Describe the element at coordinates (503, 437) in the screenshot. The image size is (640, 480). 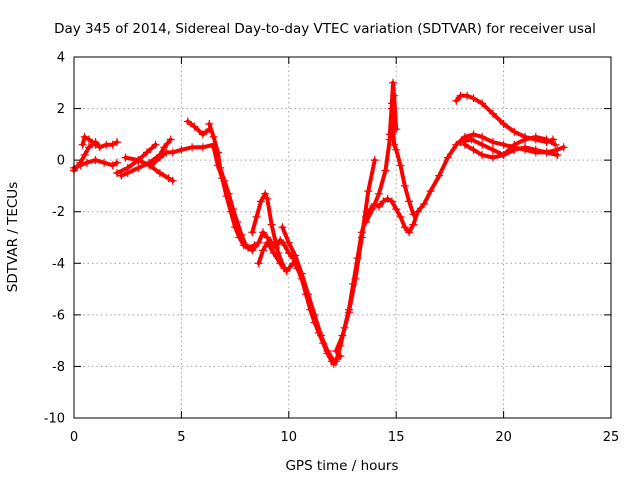
I see `x-tick-label: 20` at that location.